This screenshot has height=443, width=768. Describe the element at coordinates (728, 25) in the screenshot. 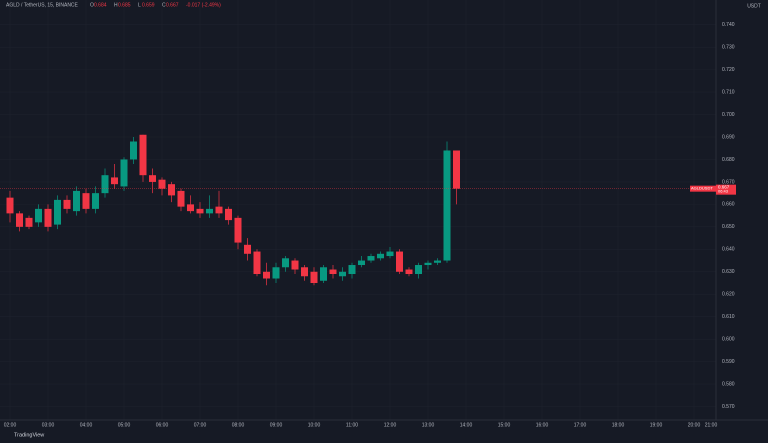

I see `y-tick-label: 0.740` at that location.